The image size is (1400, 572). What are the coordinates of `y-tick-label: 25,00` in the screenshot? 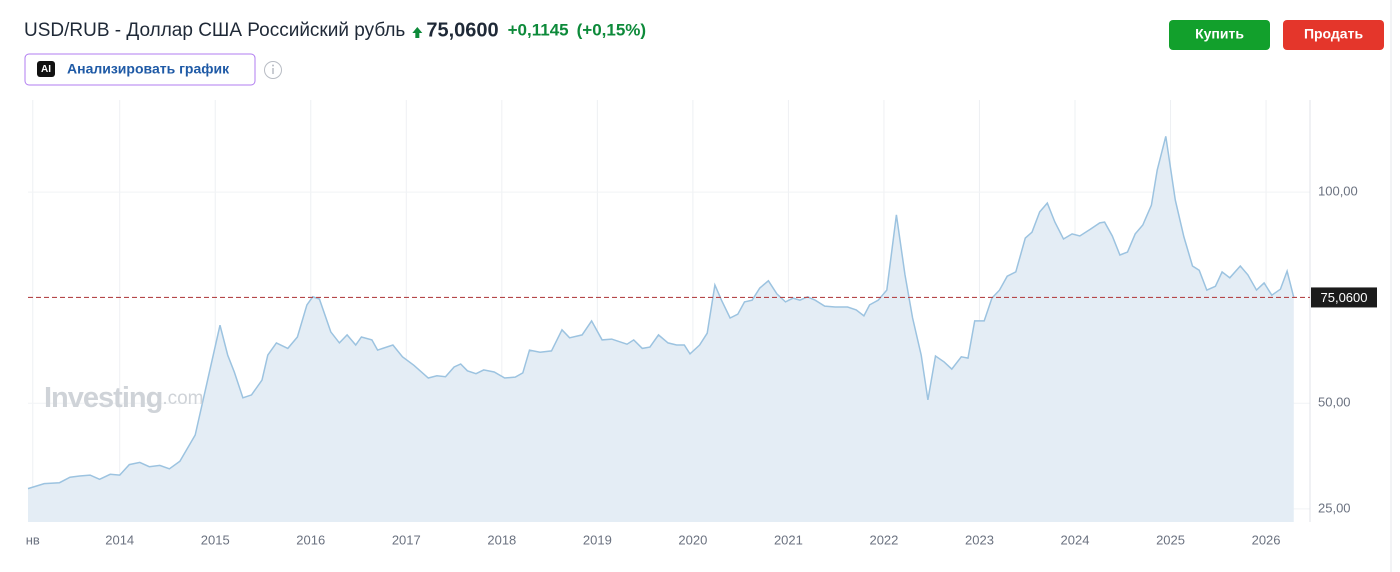 It's located at (1334, 507).